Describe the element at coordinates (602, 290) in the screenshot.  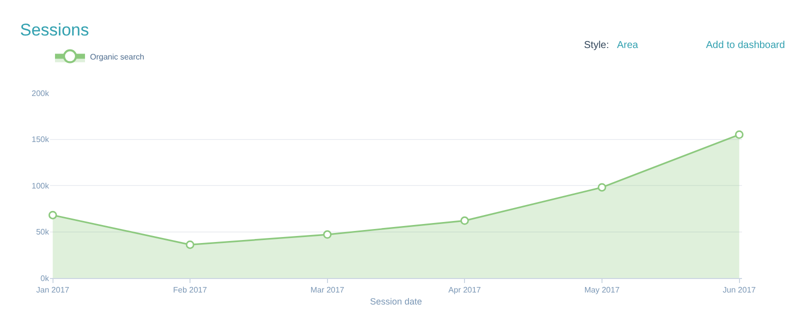
I see `x-tick-label: May 2017` at that location.